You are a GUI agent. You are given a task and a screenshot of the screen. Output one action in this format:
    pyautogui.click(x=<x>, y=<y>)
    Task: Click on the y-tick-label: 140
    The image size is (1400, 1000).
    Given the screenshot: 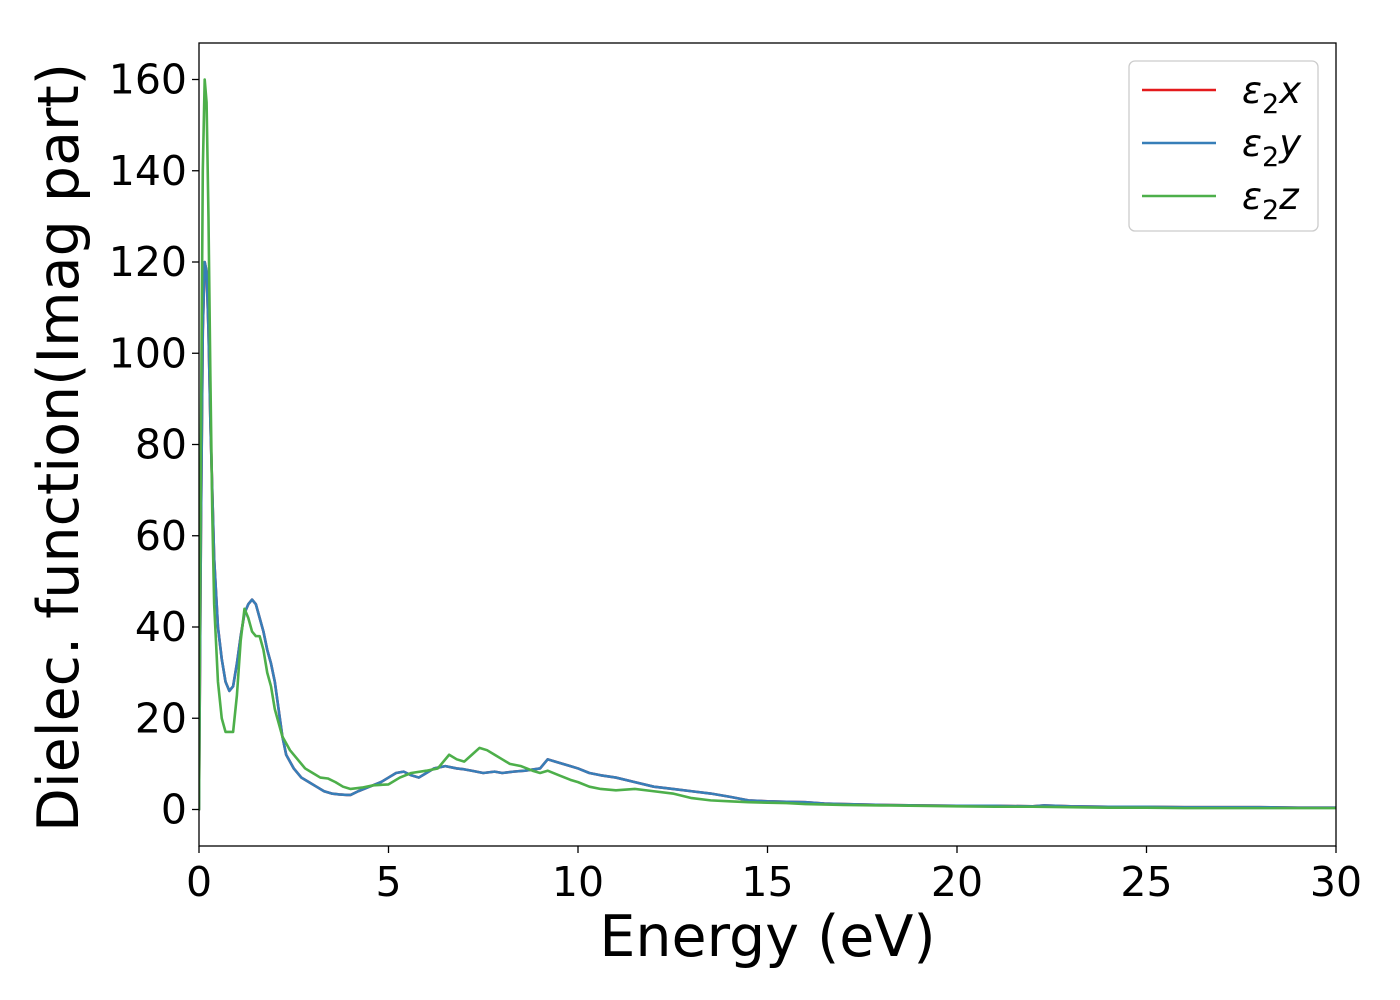 What is the action you would take?
    pyautogui.click(x=148, y=171)
    